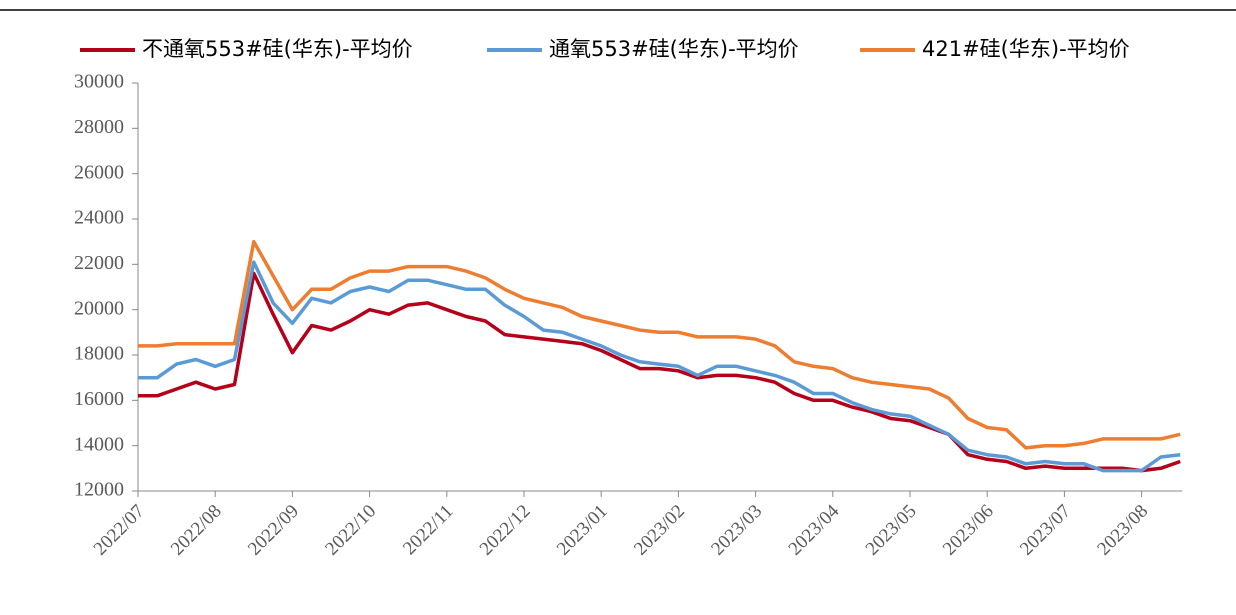 This screenshot has width=1236, height=615. I want to click on y-tick-label: 26000, so click(99, 172).